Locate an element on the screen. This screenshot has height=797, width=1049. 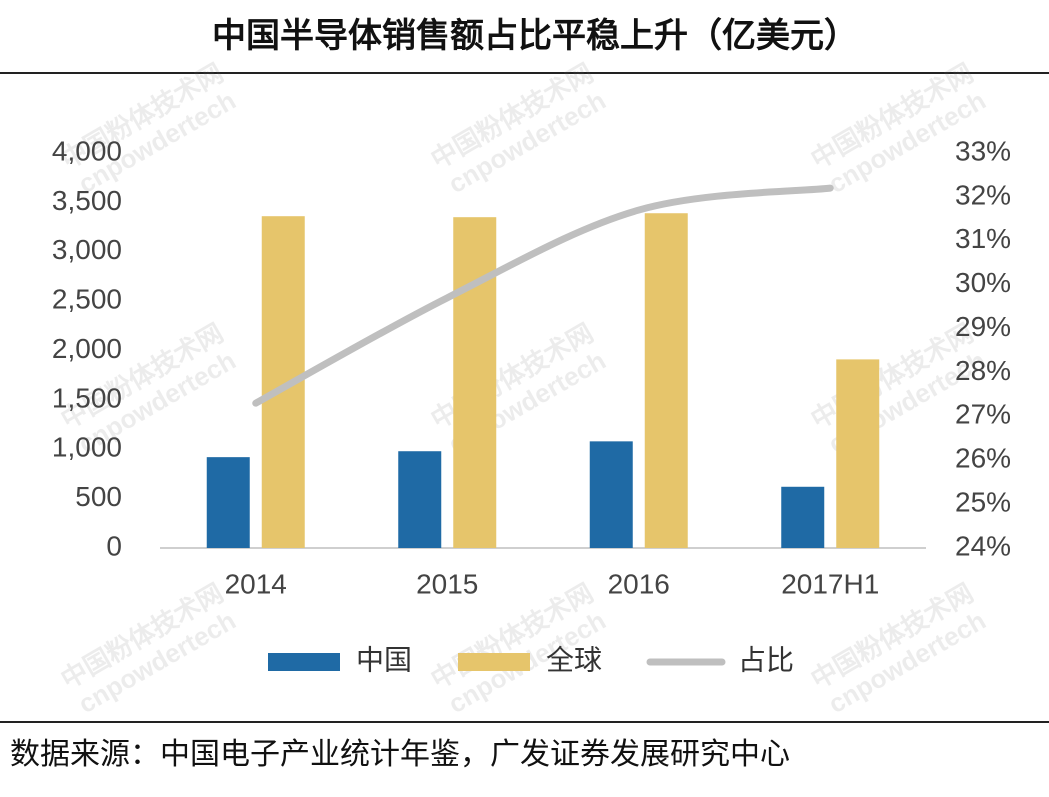
y2-tick-label: 24% is located at coordinates (983, 545).